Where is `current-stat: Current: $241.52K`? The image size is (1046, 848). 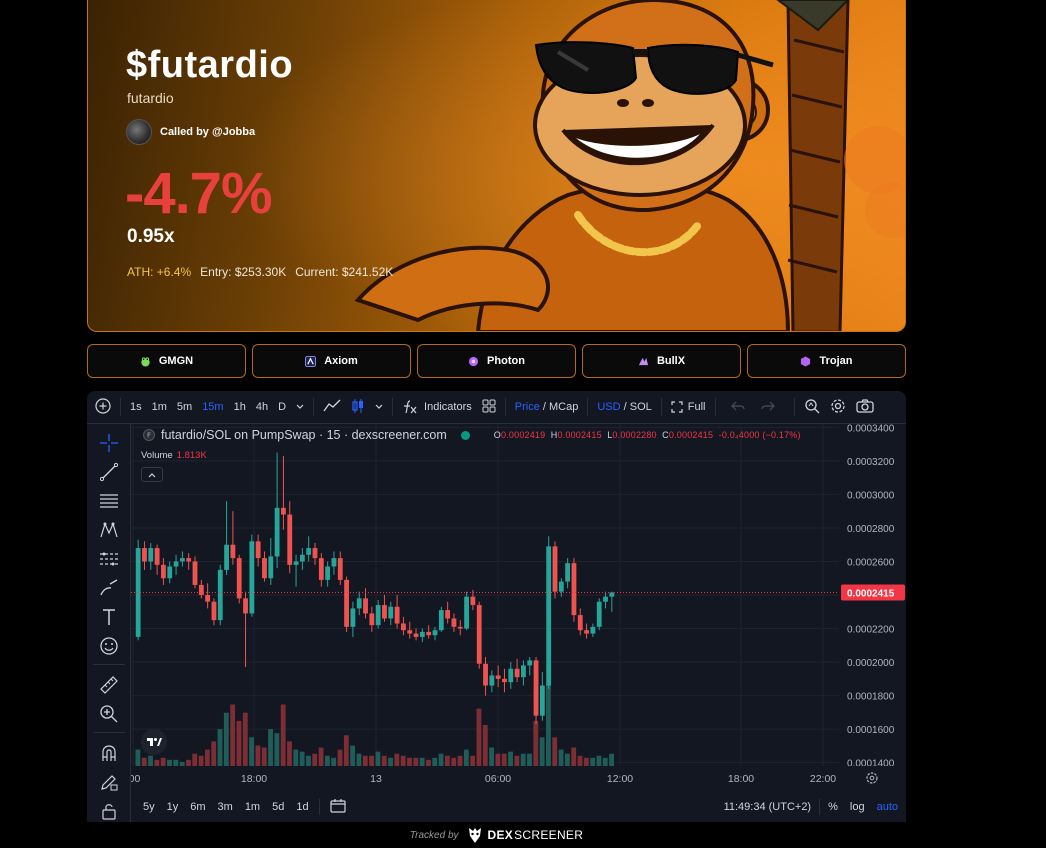
current-stat: Current: $241.52K is located at coordinates (344, 272).